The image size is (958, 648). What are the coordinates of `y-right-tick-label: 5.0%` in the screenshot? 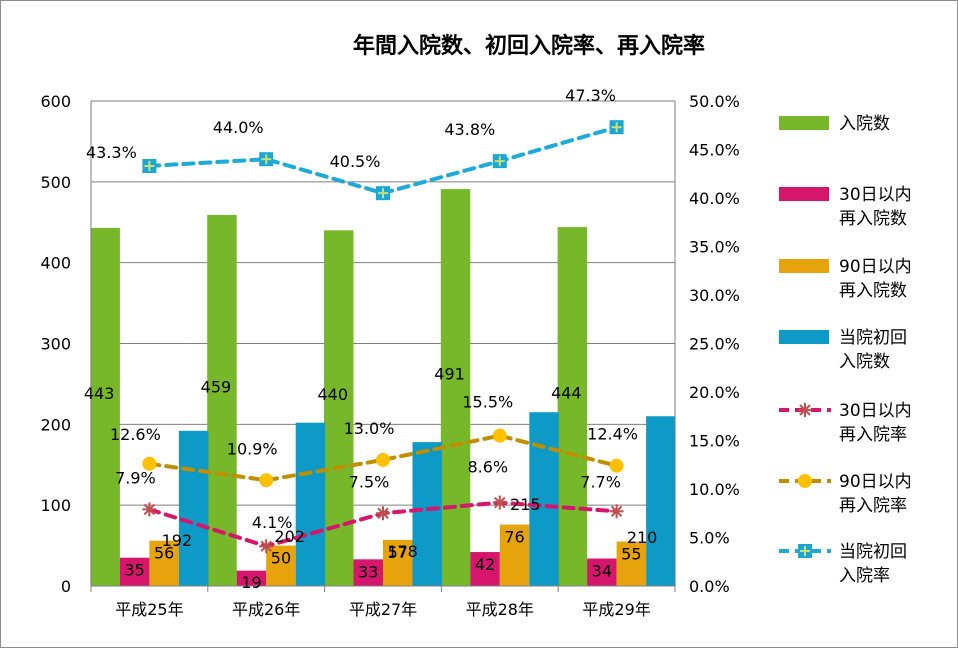 It's located at (709, 538).